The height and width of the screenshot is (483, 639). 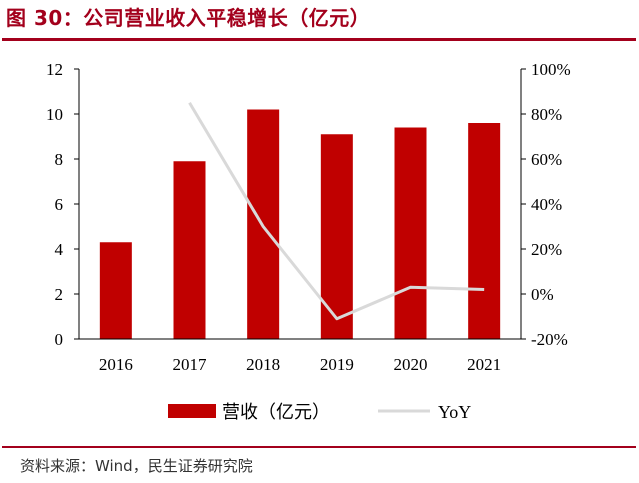 What do you see at coordinates (115, 290) in the screenshot?
I see `bar-2016` at bounding box center [115, 290].